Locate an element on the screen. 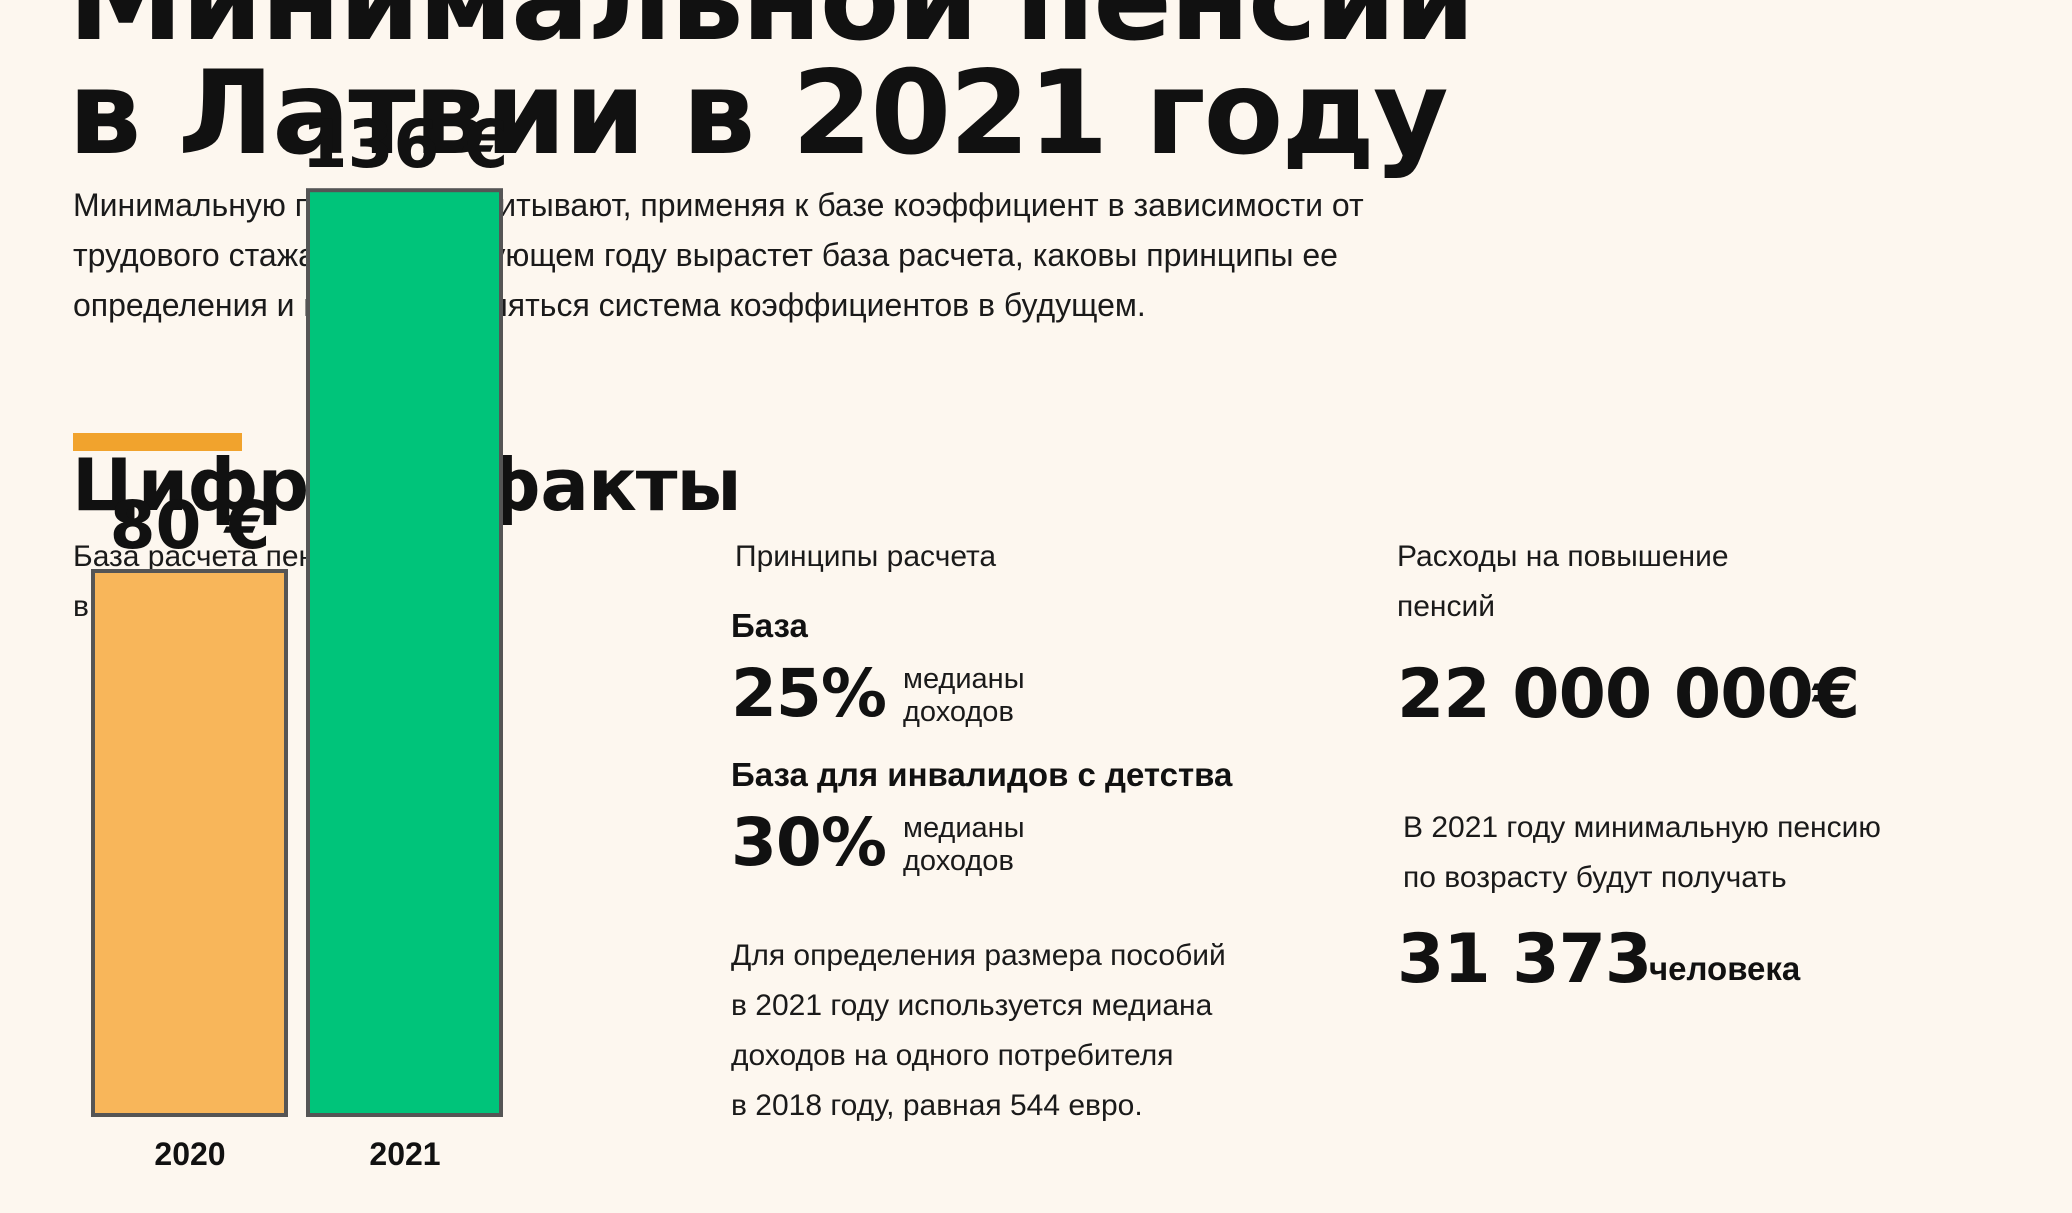 The image size is (2072, 1213). category-label: 2020 is located at coordinates (189, 1154).